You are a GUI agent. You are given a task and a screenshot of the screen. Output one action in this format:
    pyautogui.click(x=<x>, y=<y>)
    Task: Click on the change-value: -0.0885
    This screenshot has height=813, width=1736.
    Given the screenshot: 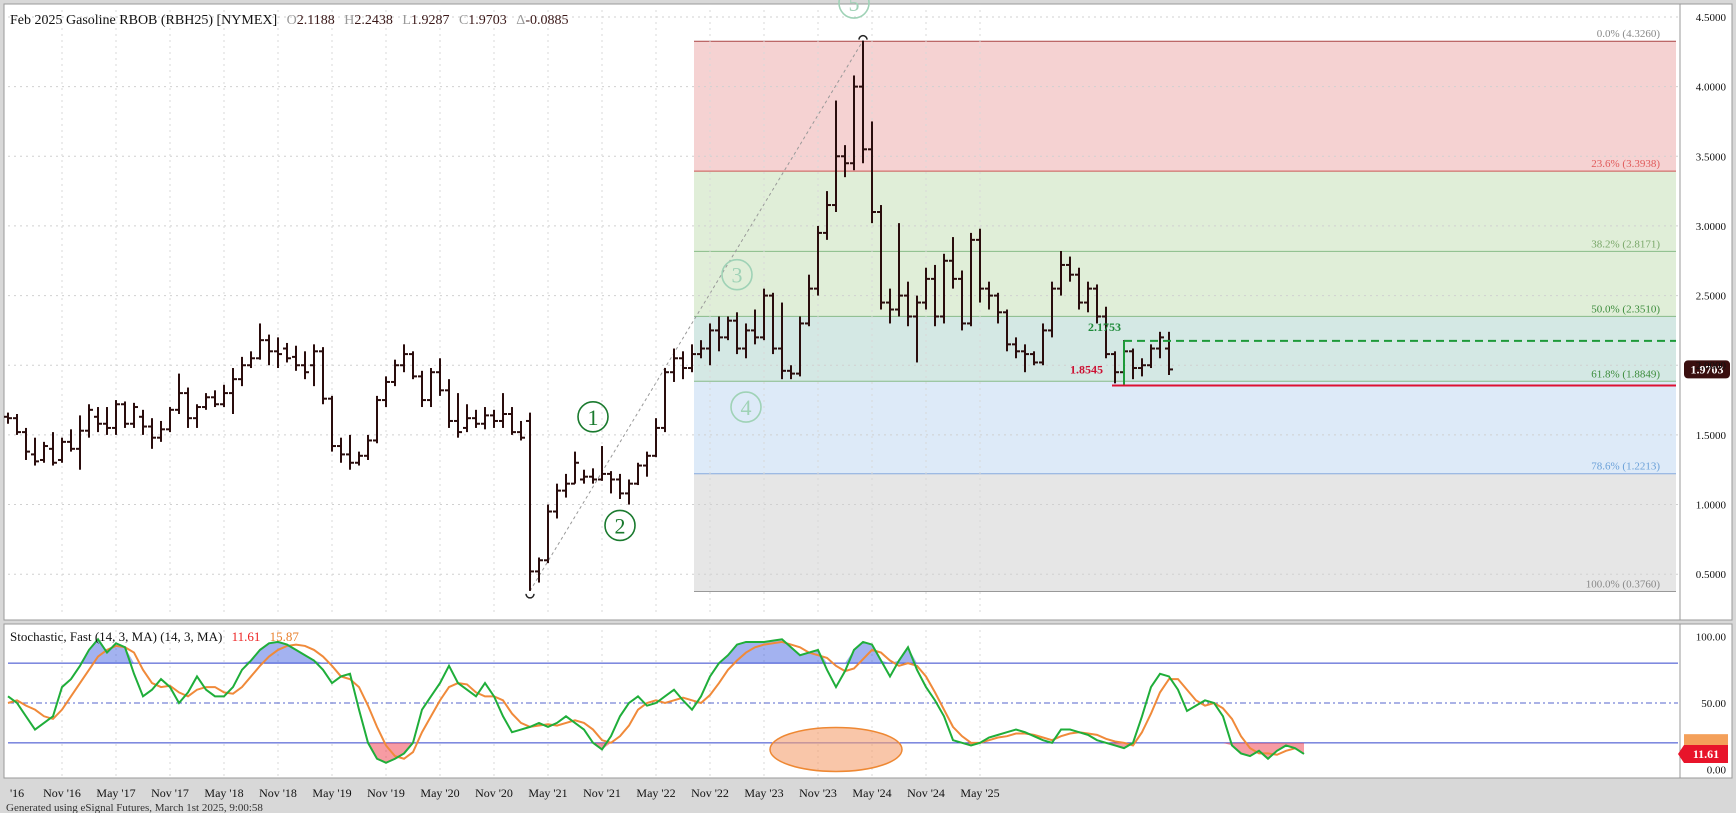 What is the action you would take?
    pyautogui.click(x=546, y=20)
    